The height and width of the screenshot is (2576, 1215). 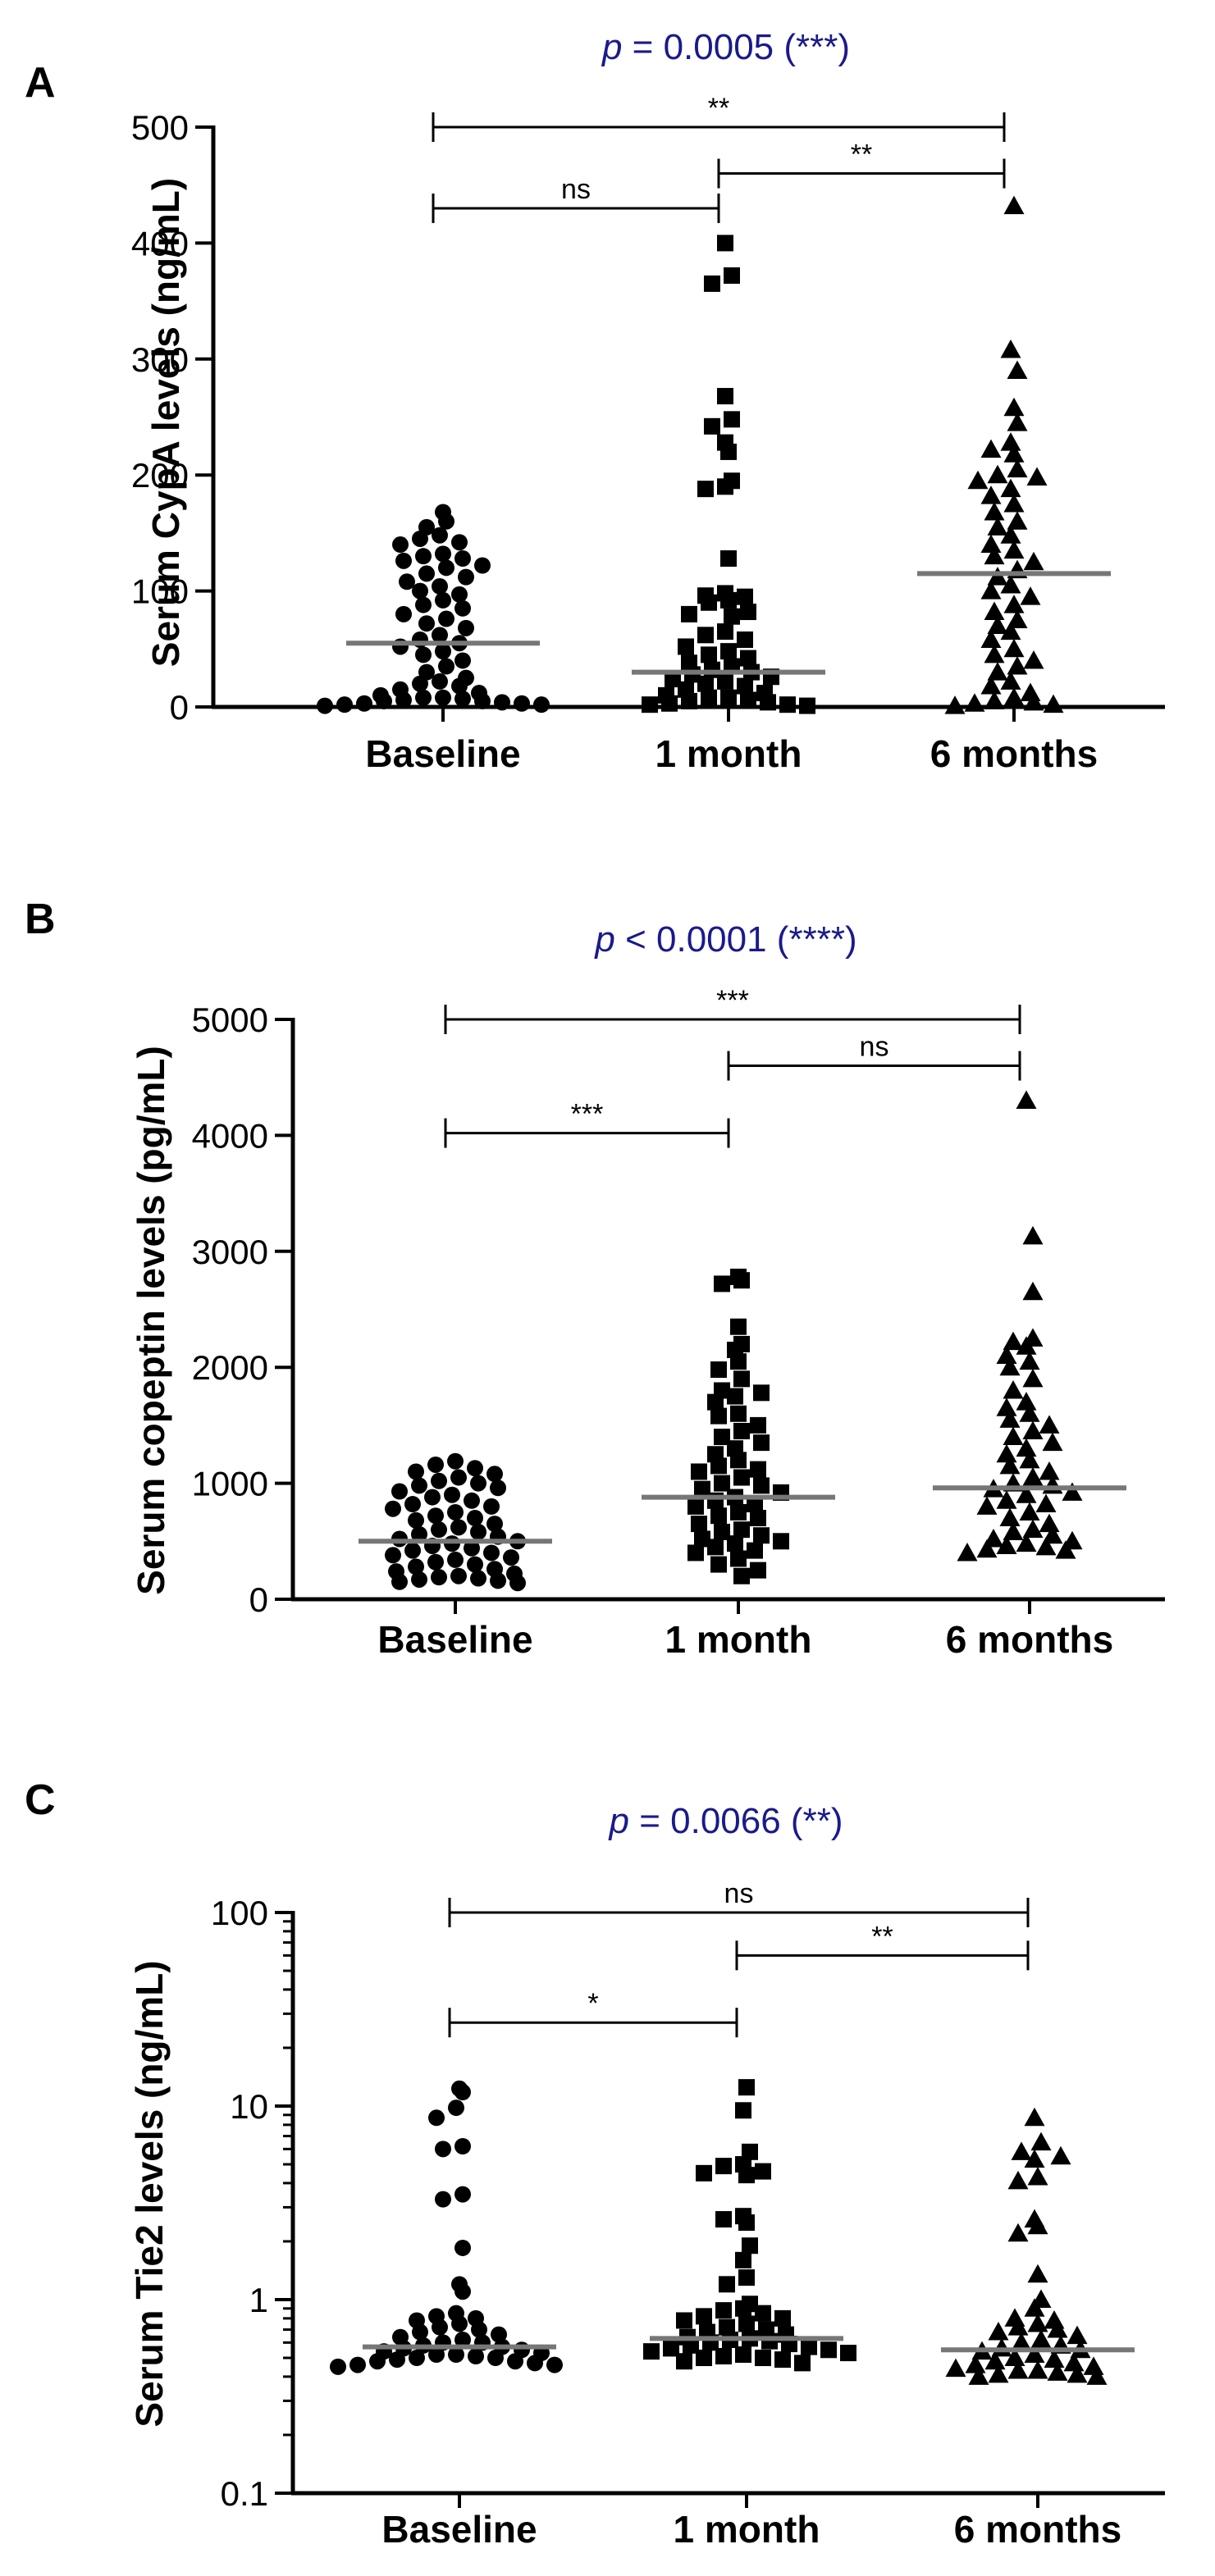 I want to click on significance-label: ns, so click(x=576, y=189).